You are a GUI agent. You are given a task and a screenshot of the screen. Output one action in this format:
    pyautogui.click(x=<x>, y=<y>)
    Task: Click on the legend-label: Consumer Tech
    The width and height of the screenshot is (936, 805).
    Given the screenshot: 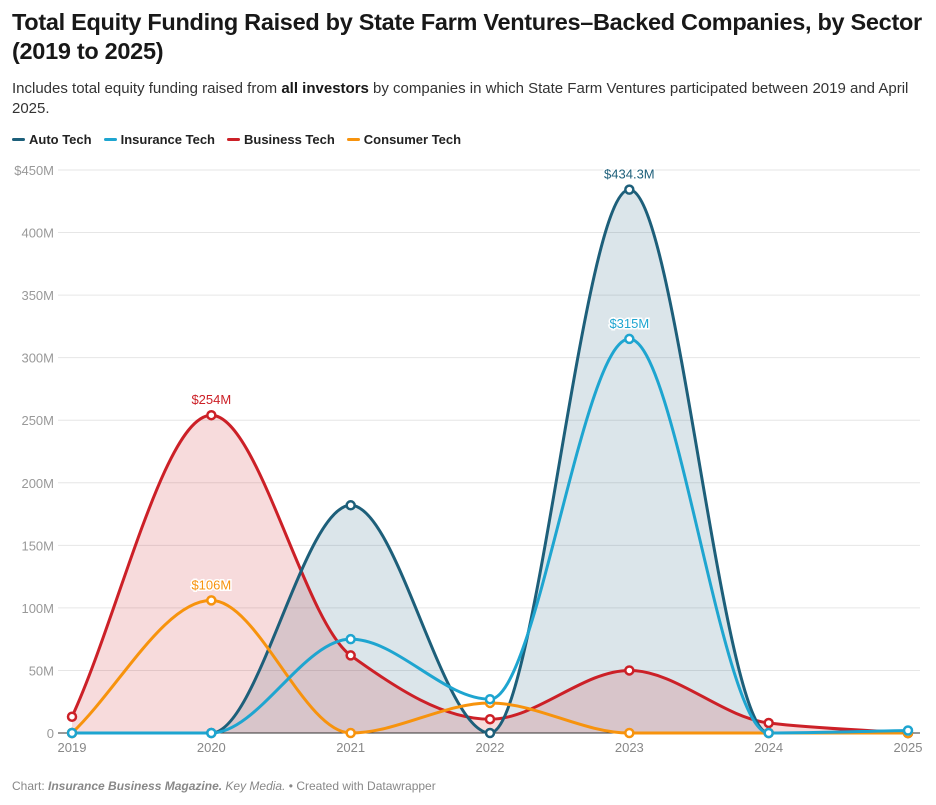 What is the action you would take?
    pyautogui.click(x=412, y=139)
    